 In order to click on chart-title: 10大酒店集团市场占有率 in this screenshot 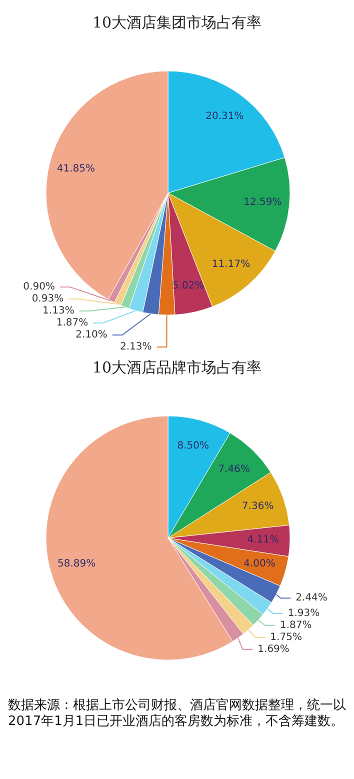, I will do `click(177, 23)`.